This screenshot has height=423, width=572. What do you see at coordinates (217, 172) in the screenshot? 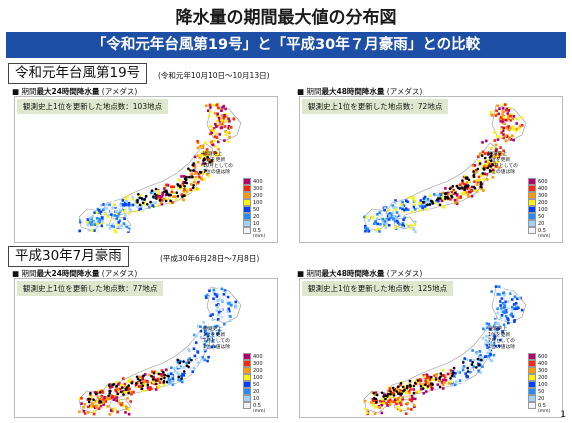
I see `annotation-line: 1位の値は除` at bounding box center [217, 172].